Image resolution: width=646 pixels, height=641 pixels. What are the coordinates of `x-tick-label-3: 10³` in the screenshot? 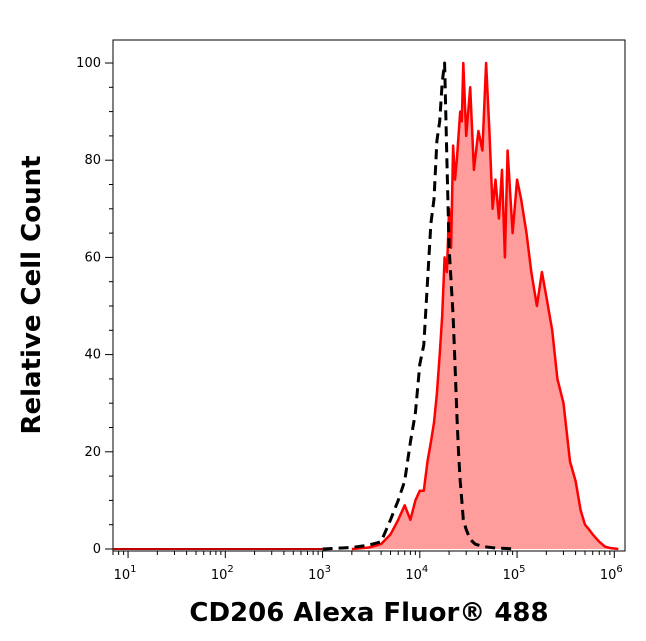 It's located at (319, 573).